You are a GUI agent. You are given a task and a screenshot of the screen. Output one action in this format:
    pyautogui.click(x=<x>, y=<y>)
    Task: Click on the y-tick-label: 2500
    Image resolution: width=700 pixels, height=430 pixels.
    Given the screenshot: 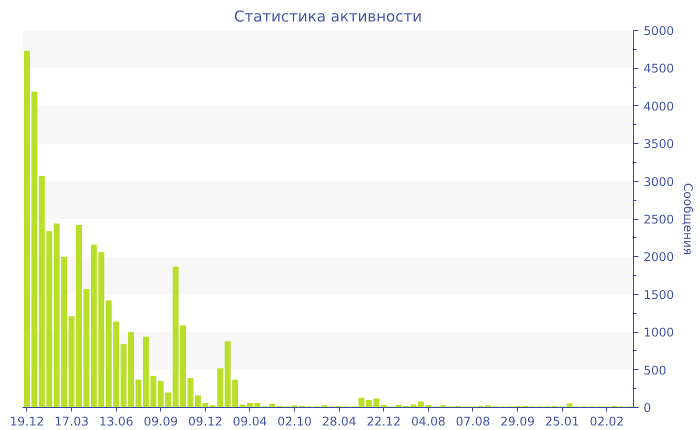 What is the action you would take?
    pyautogui.click(x=659, y=219)
    